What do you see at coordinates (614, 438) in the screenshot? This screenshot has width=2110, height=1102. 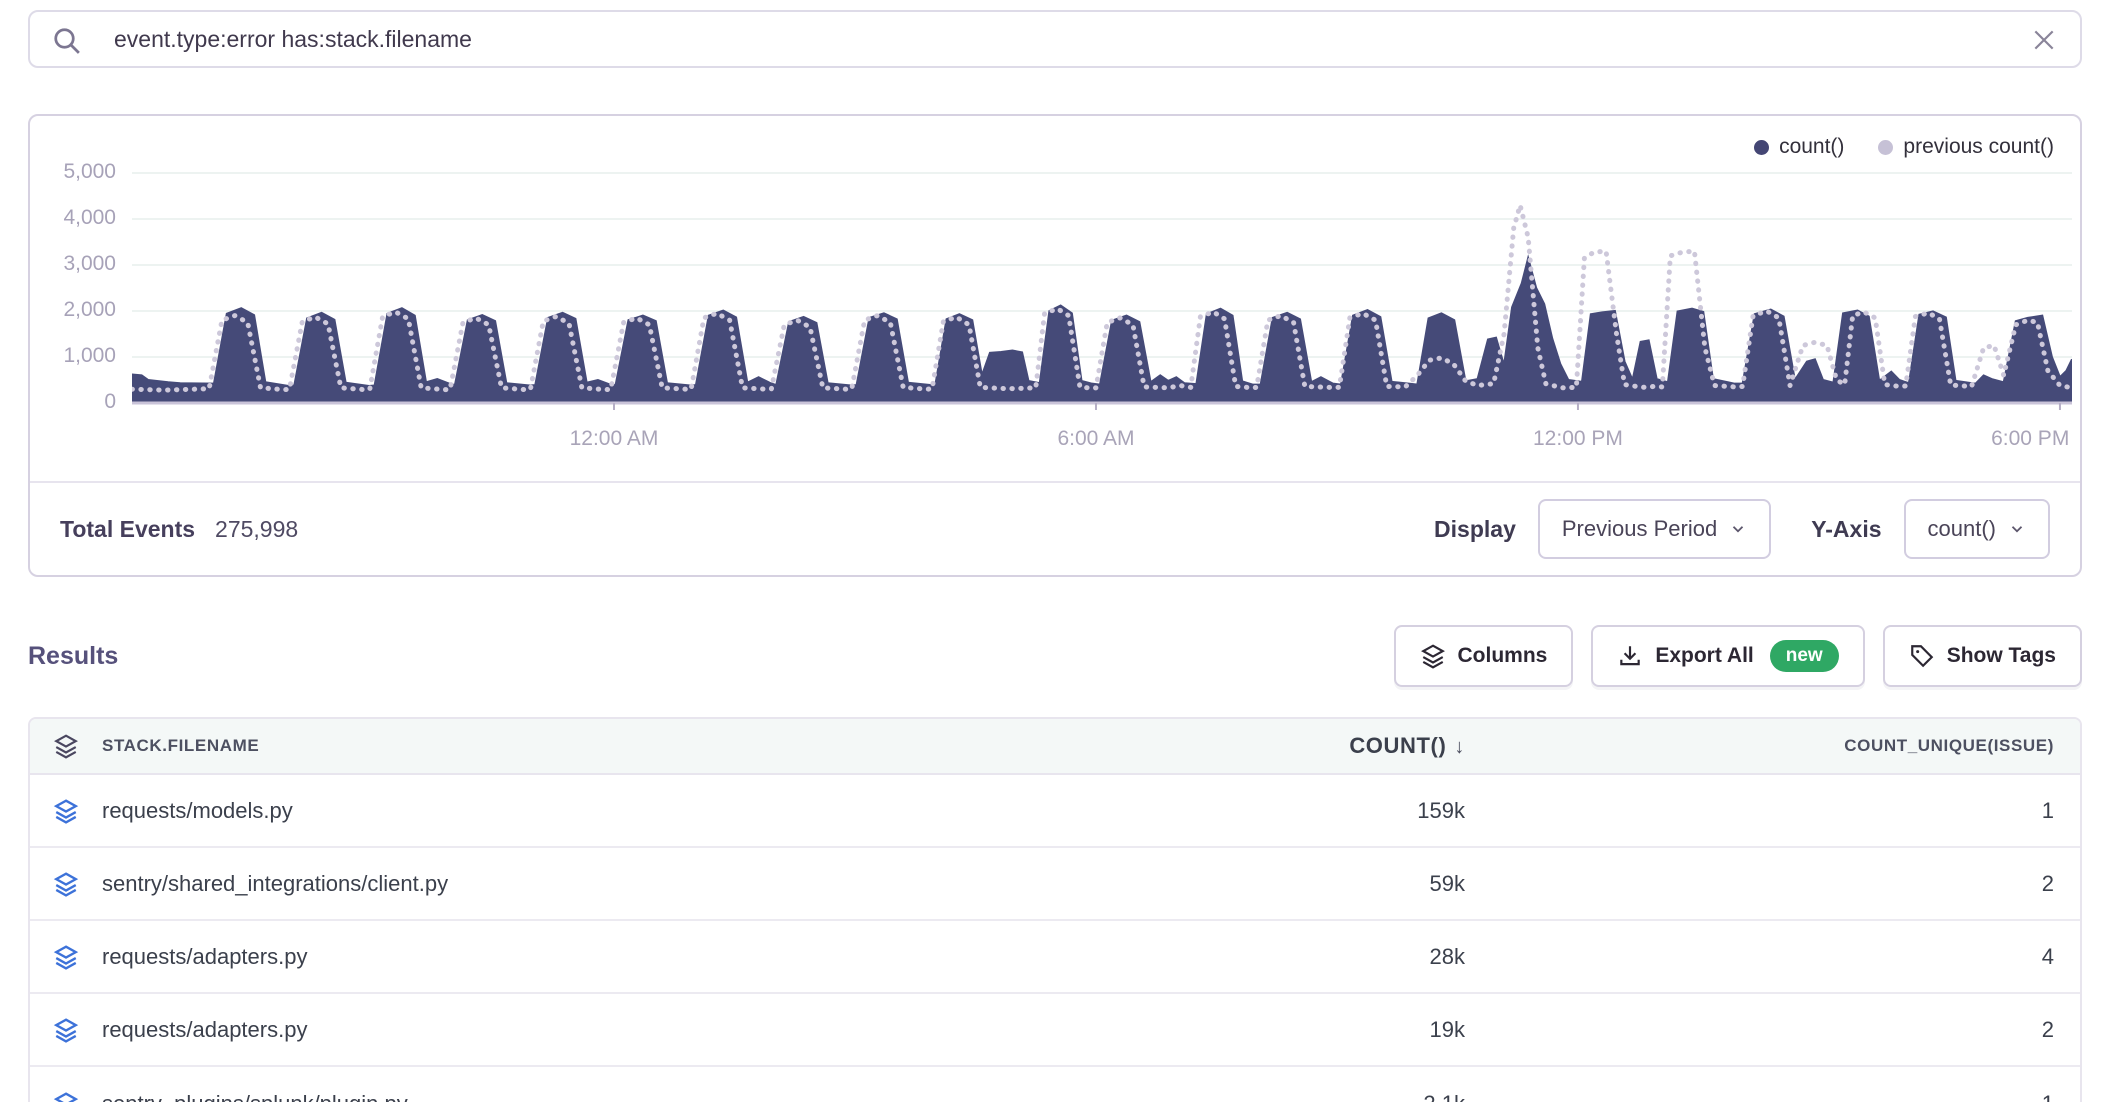 I see `x-axis-tick-label: 12:00 AM` at bounding box center [614, 438].